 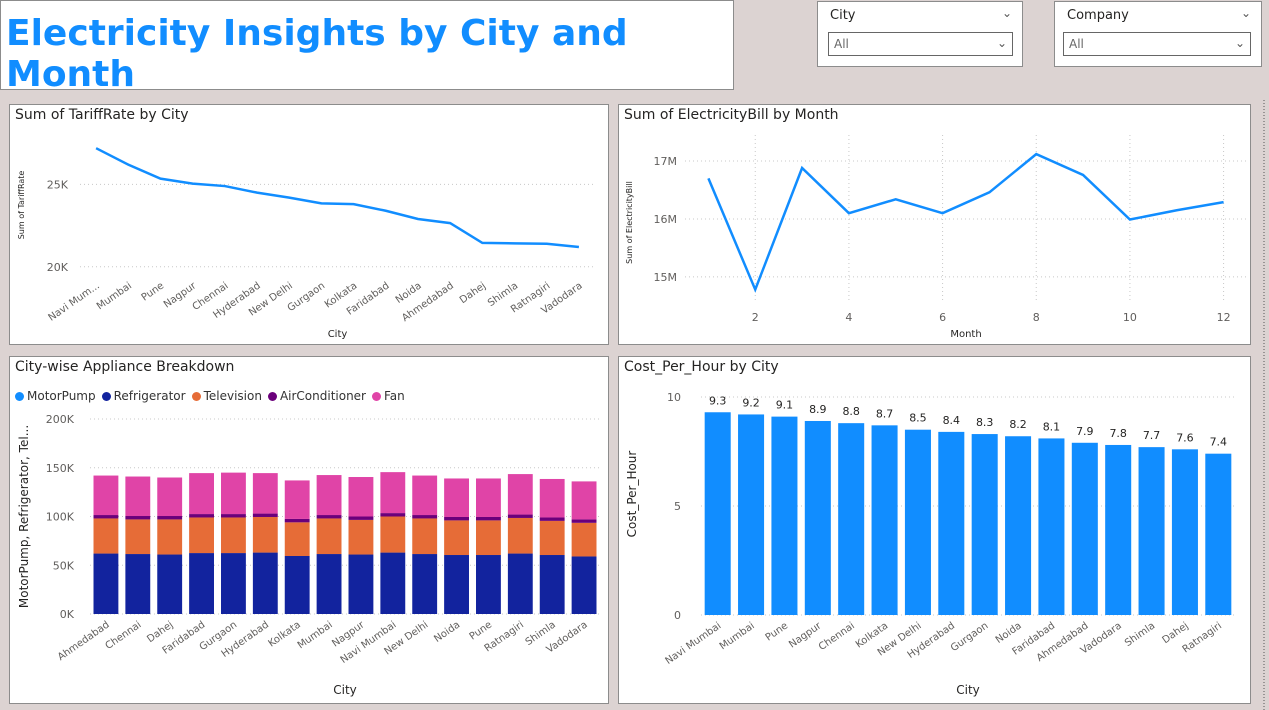 What do you see at coordinates (885, 413) in the screenshot?
I see `data-label: 8.7` at bounding box center [885, 413].